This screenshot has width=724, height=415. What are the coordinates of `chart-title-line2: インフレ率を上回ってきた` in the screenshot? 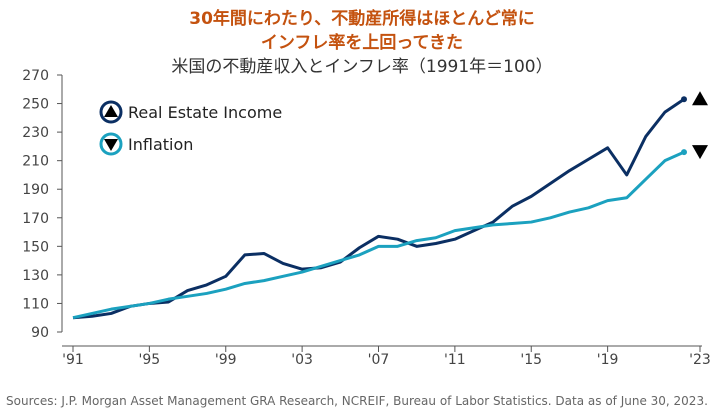 It's located at (362, 43).